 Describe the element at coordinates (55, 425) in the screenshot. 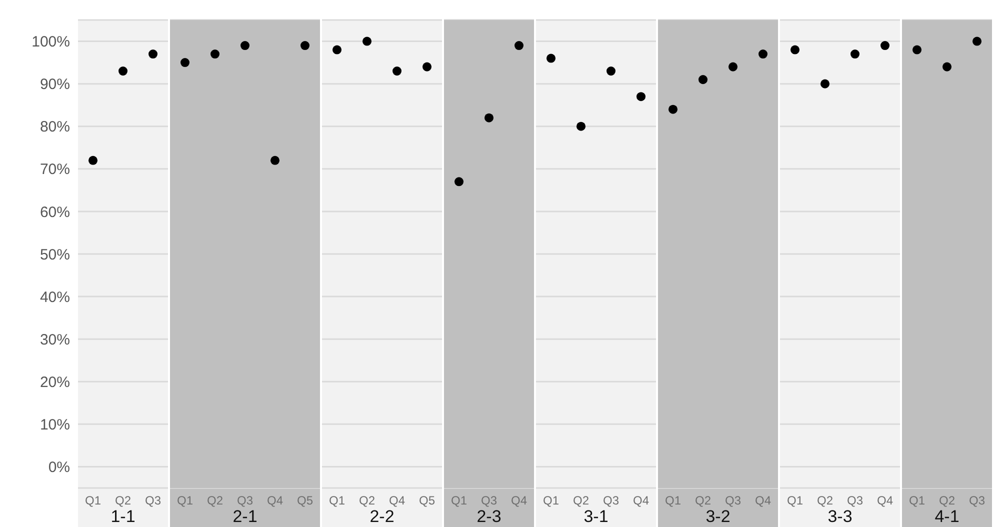

I see `y-tick-label: 10%` at that location.